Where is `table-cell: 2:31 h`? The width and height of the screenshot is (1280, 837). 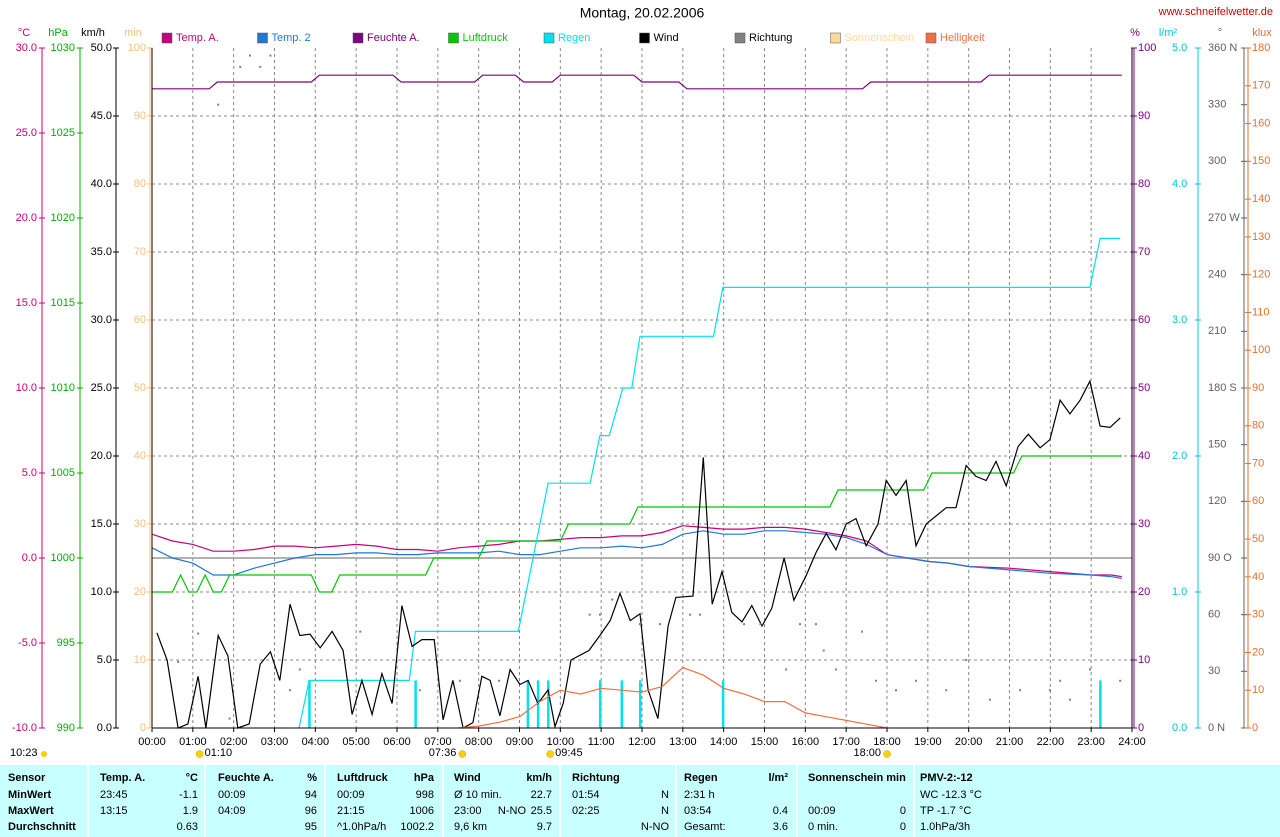
table-cell: 2:31 h is located at coordinates (699, 795).